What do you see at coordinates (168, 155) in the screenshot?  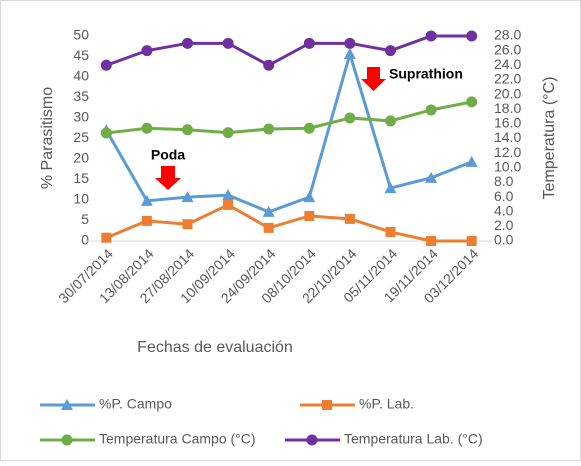 I see `annotation: Poda` at bounding box center [168, 155].